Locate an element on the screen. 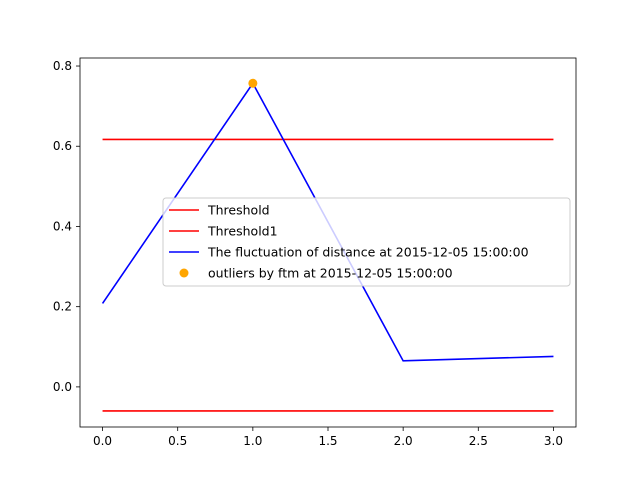 This screenshot has width=640, height=480. legend-label: outliers by ftm at 2015-12-05 15:00:00 is located at coordinates (330, 273).